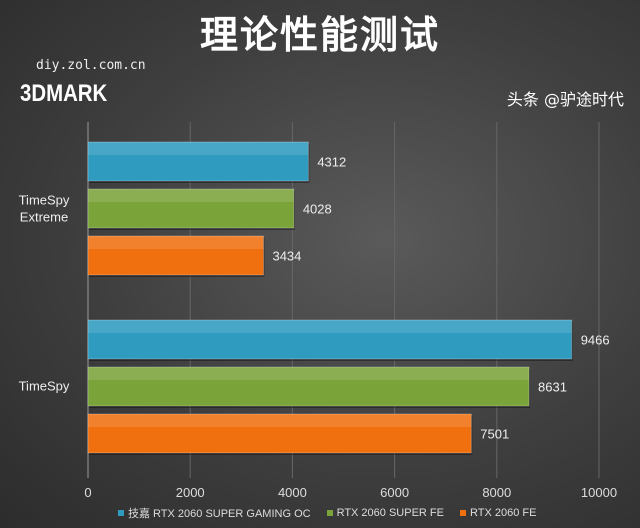  What do you see at coordinates (390, 513) in the screenshot?
I see `legend-label: RTX 2060 SUPER FE` at bounding box center [390, 513].